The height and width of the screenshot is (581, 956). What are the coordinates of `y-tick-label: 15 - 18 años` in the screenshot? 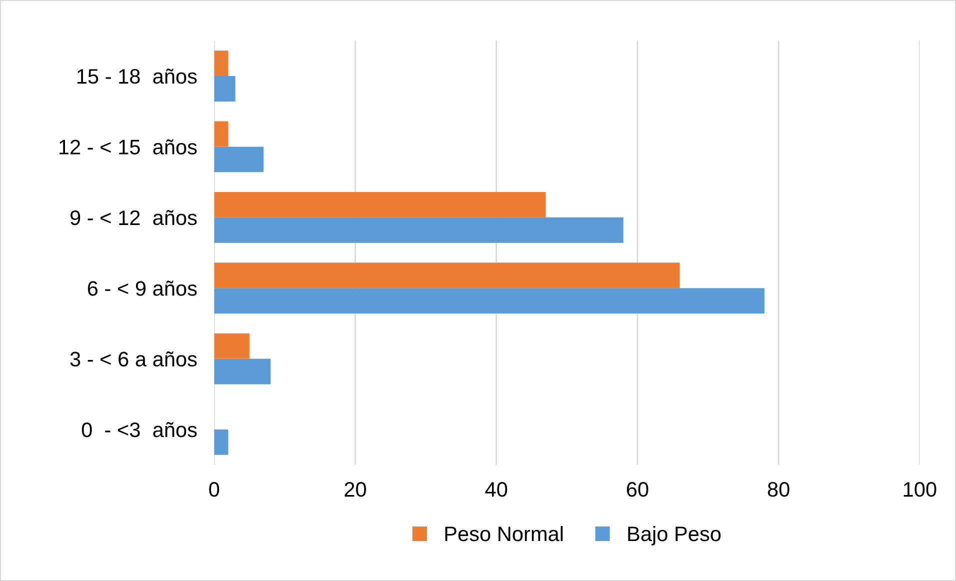 It's located at (137, 76).